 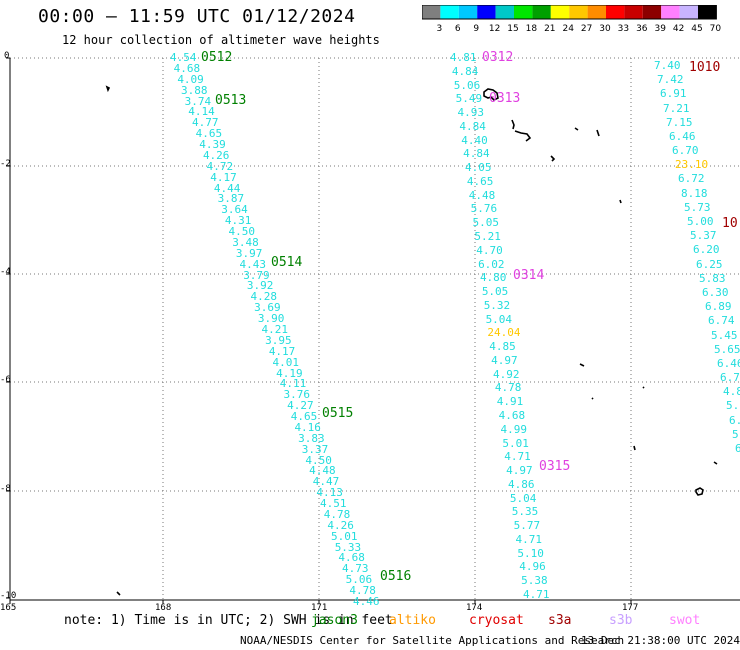 What do you see at coordinates (530, 553) in the screenshot?
I see `wave-height-value: 5.10` at bounding box center [530, 553].